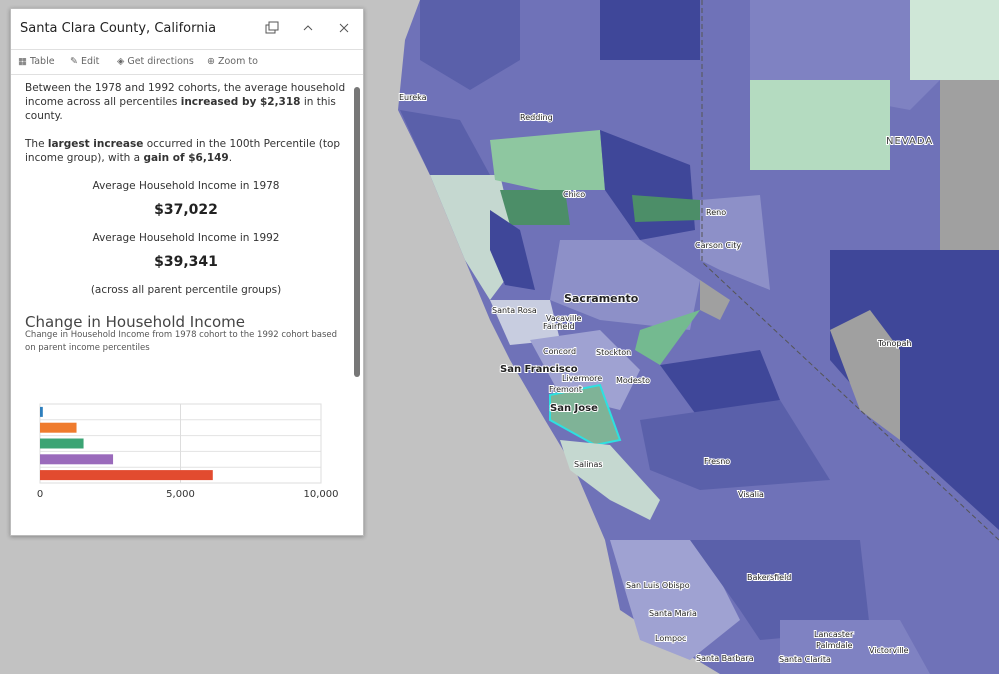 The image size is (999, 674). I want to click on text: The, so click(36, 144).